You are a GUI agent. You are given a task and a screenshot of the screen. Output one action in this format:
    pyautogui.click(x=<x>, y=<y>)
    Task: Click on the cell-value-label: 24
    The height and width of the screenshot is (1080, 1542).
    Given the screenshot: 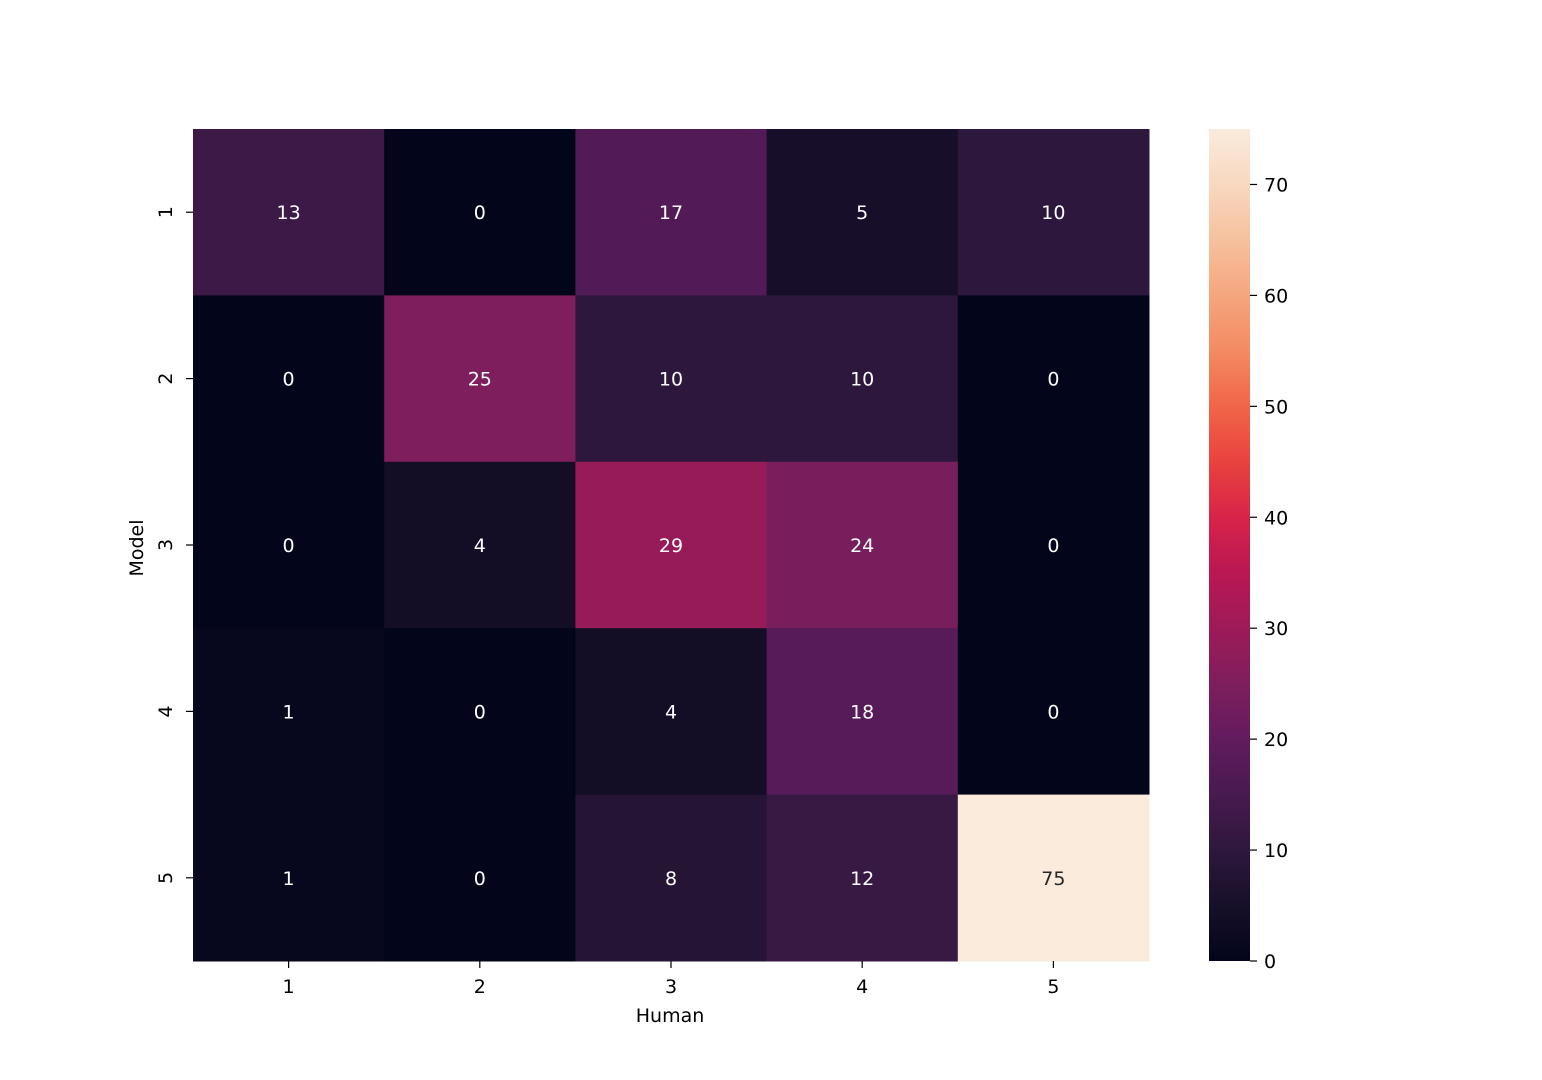 What is the action you would take?
    pyautogui.click(x=862, y=546)
    